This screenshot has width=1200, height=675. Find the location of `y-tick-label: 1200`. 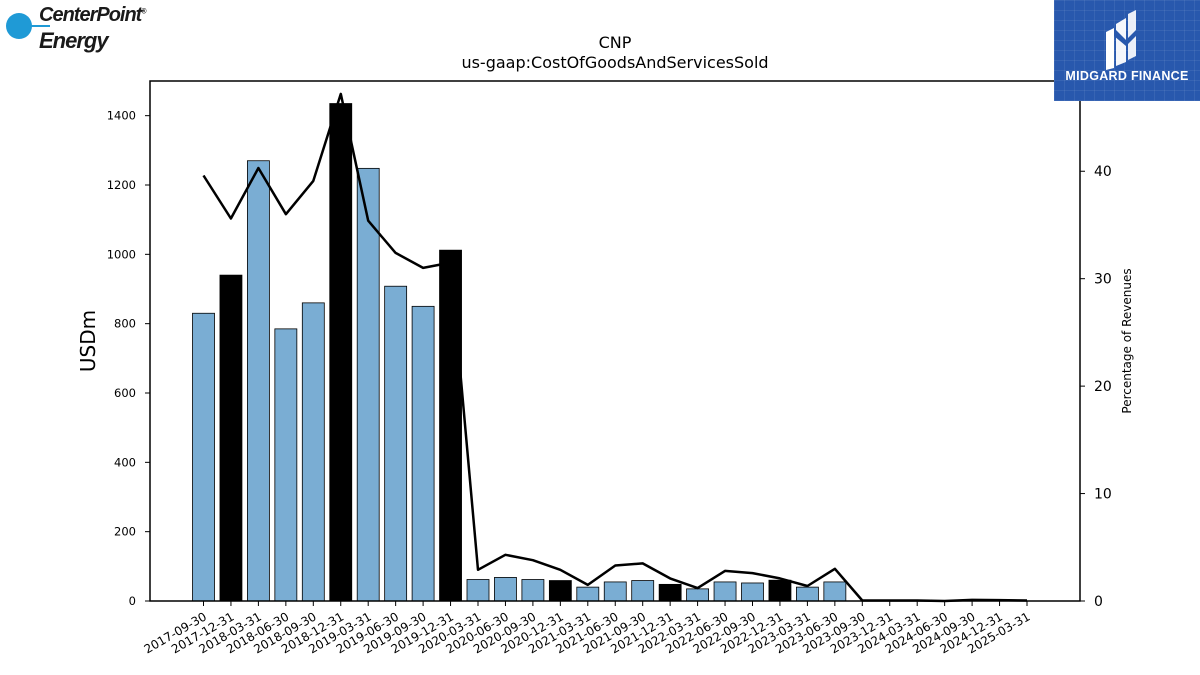

y-tick-label: 1200 is located at coordinates (121, 185).